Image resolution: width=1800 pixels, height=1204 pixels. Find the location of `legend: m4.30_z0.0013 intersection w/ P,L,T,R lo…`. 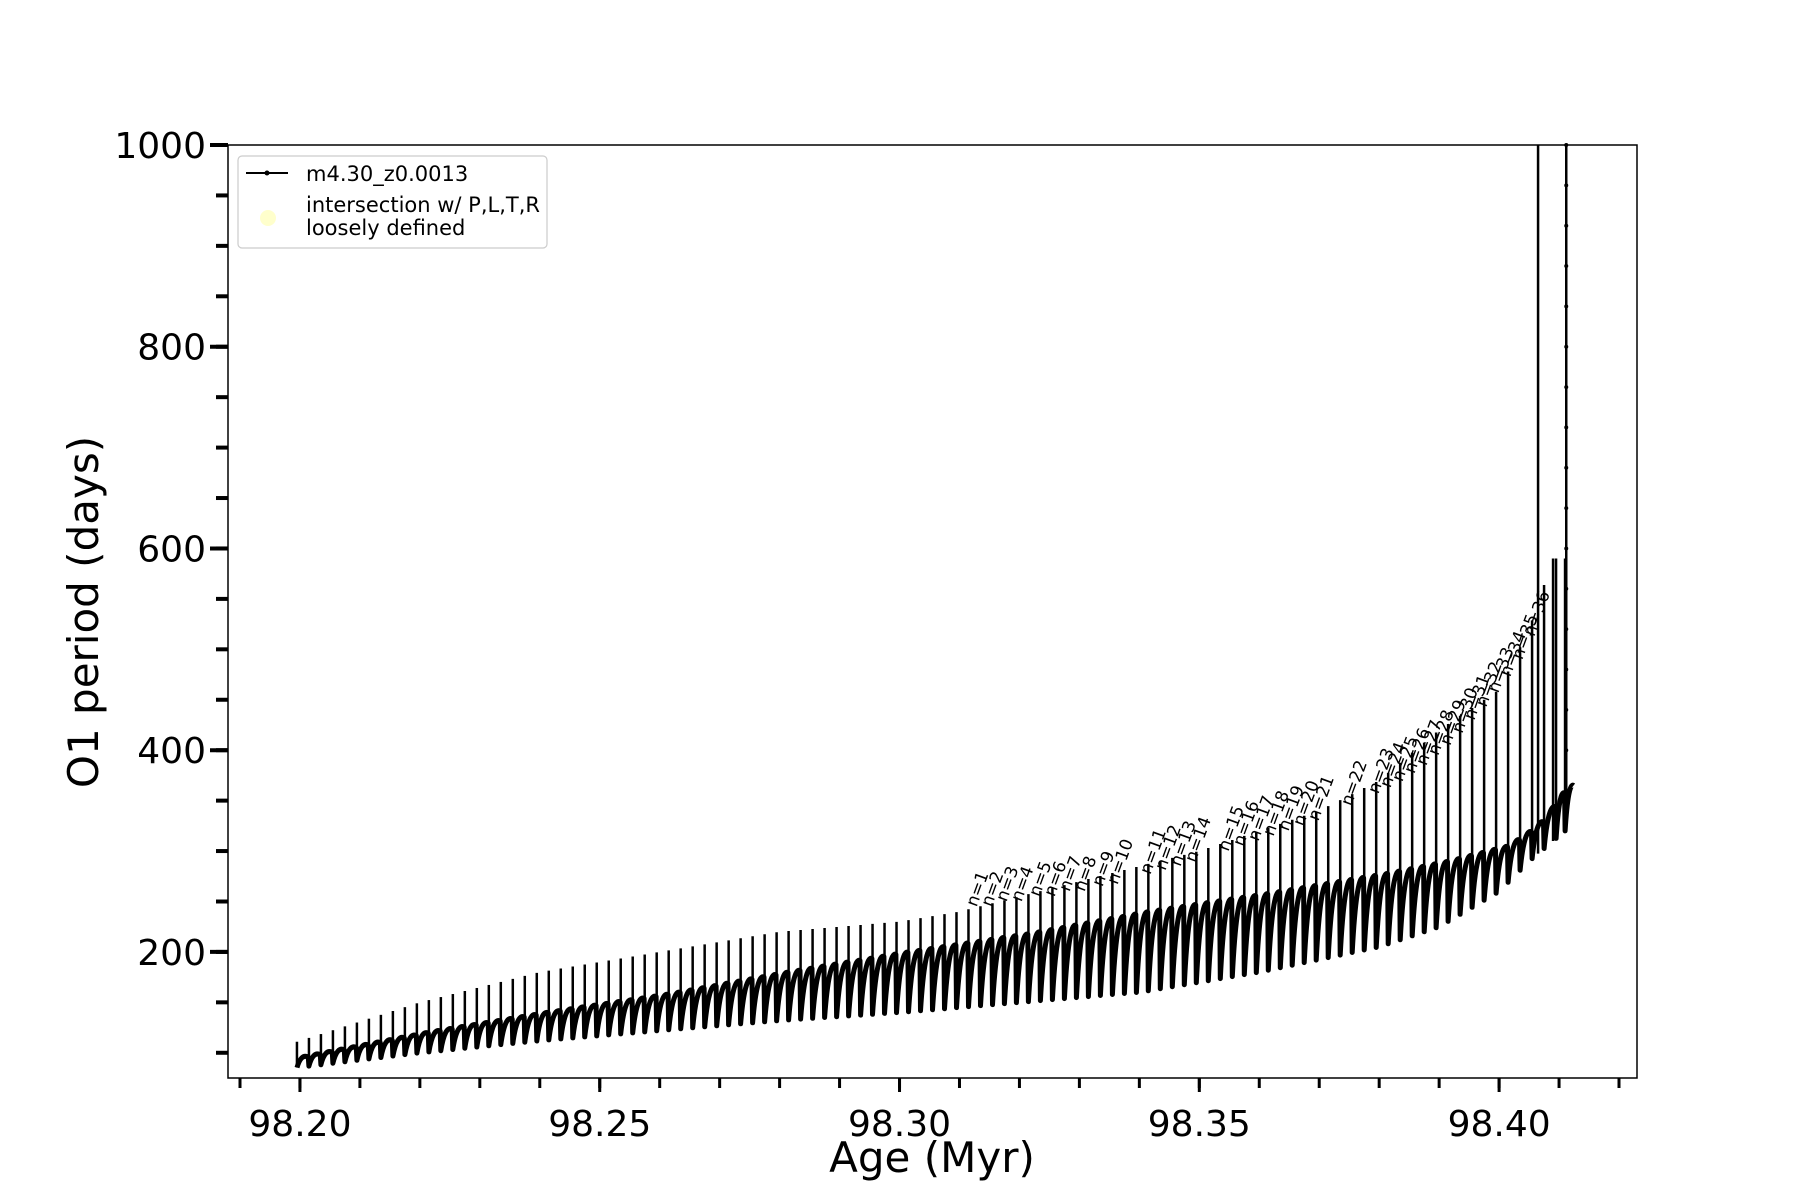

legend: m4.30_z0.0013 intersection w/ P,L,T,R lo… is located at coordinates (392, 202).